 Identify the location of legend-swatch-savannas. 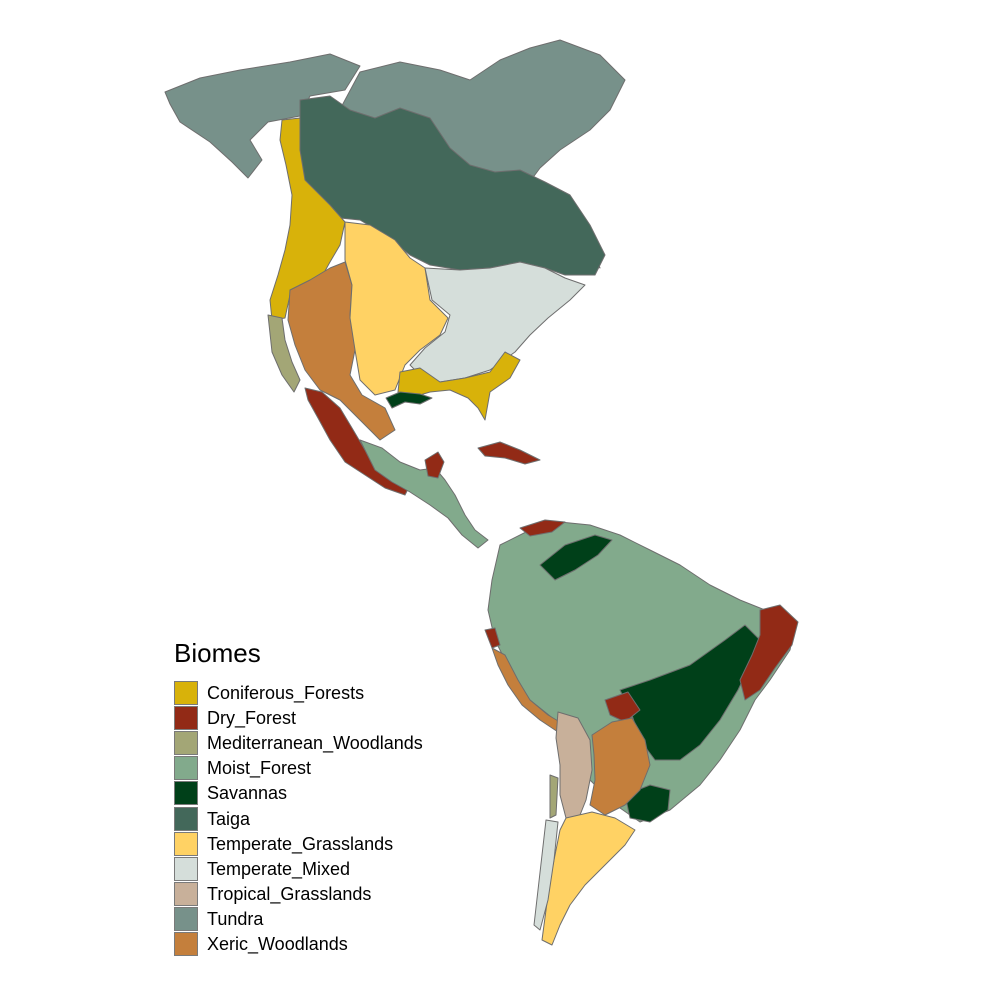
(186, 793).